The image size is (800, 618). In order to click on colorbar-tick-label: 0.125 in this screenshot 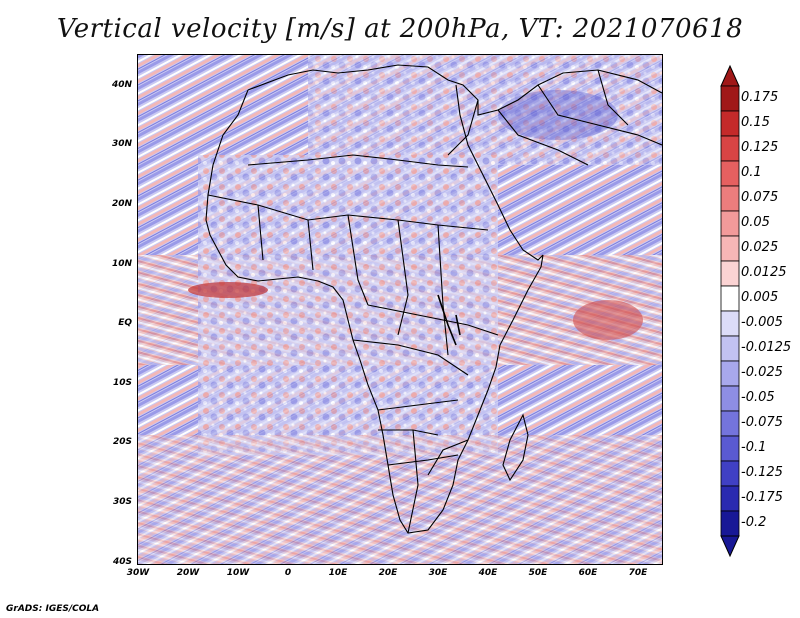, I will do `click(760, 147)`.